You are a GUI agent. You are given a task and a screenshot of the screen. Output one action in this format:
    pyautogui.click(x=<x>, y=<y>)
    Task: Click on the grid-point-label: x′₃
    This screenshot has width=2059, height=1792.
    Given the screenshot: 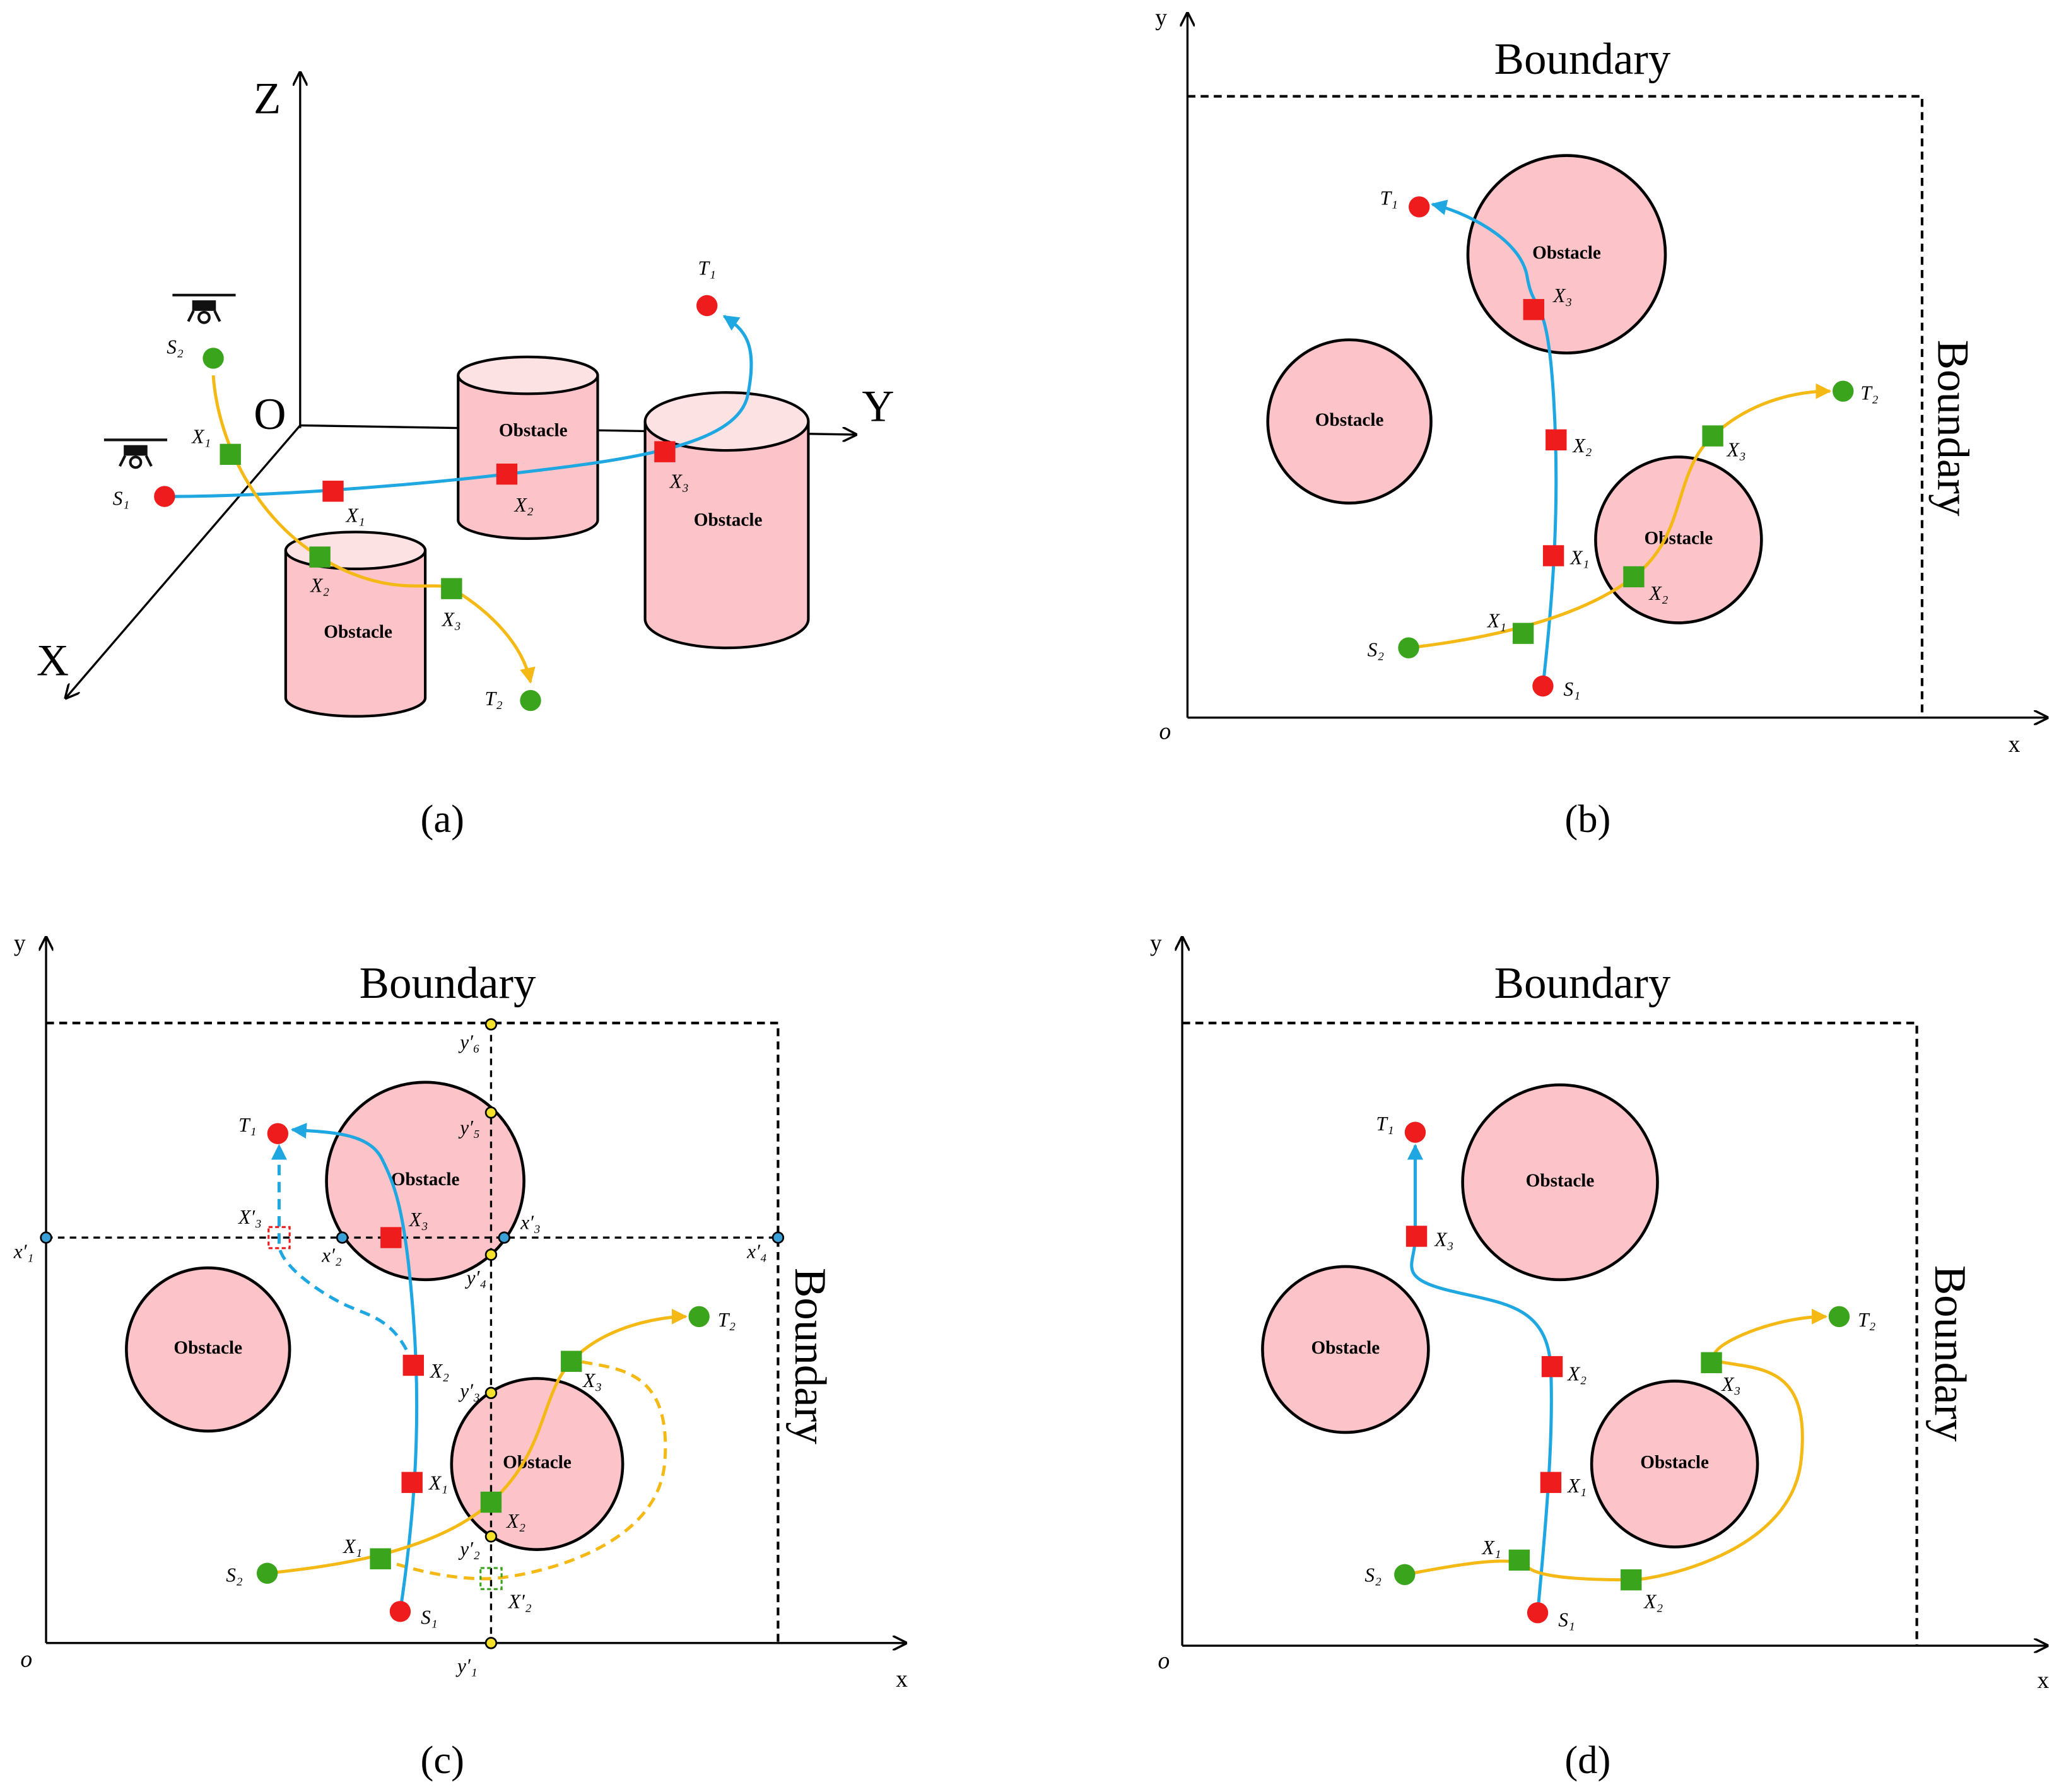 What is the action you would take?
    pyautogui.click(x=530, y=1222)
    